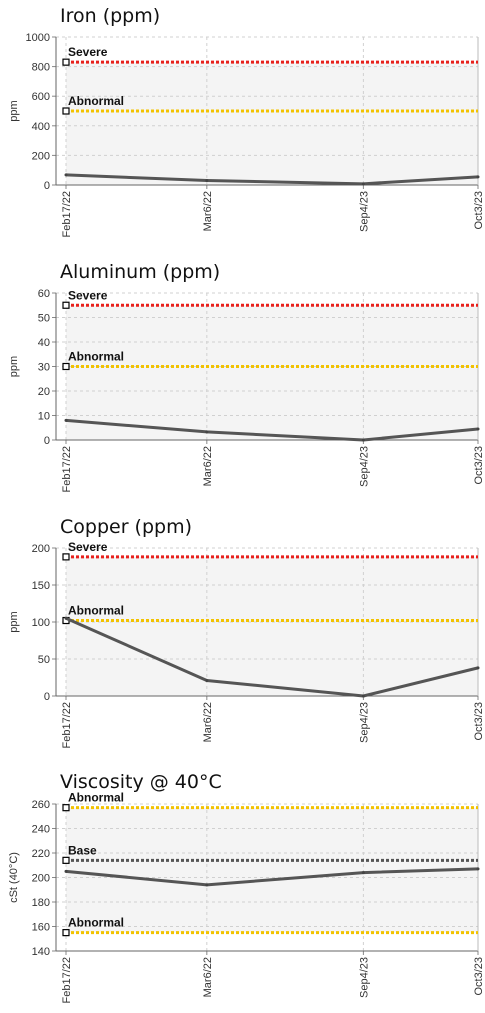 This screenshot has height=1013, width=485. I want to click on y-axis-label: cSt (40°C), so click(14, 877).